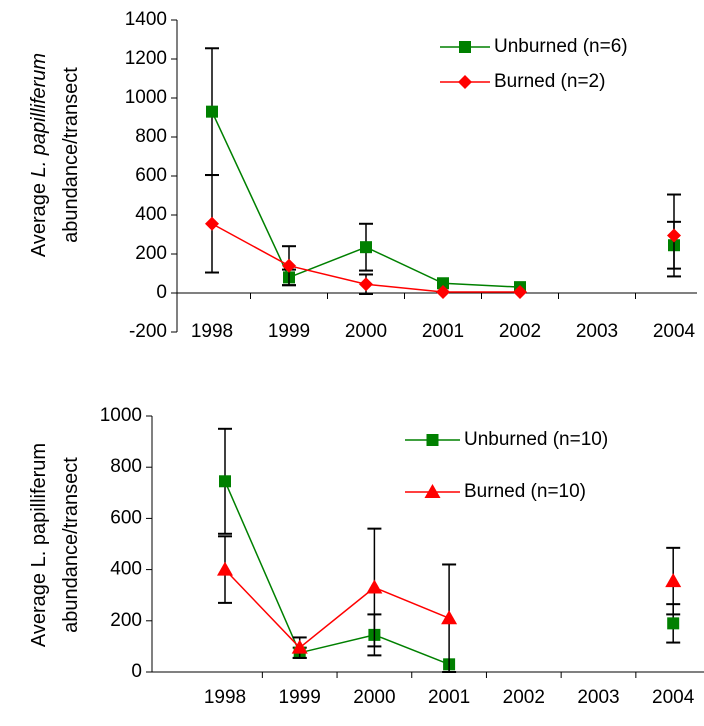  What do you see at coordinates (148, 331) in the screenshot?
I see `y-tick-label: -200` at bounding box center [148, 331].